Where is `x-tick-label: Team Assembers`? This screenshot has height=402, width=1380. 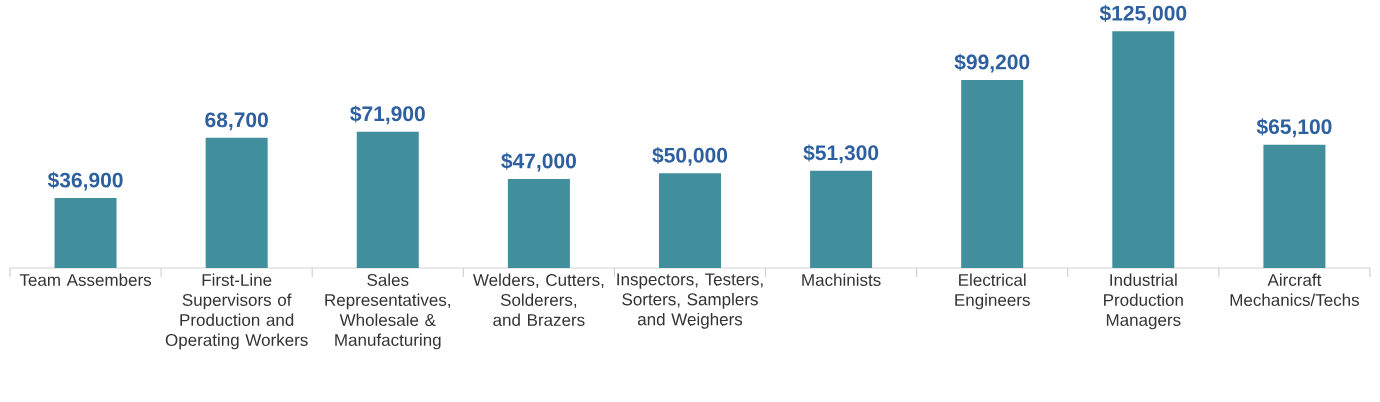 x-tick-label: Team Assembers is located at coordinates (85, 280).